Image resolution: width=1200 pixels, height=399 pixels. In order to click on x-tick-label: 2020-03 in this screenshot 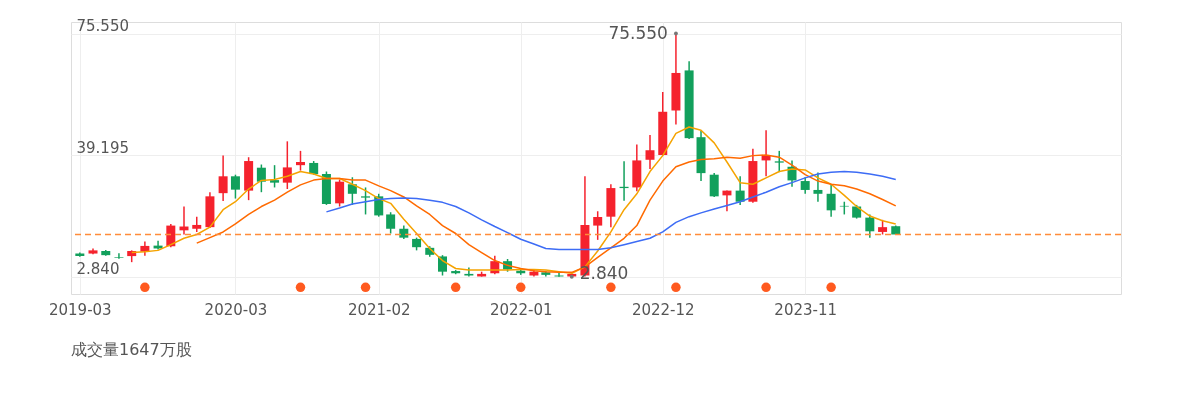, I will do `click(236, 309)`.